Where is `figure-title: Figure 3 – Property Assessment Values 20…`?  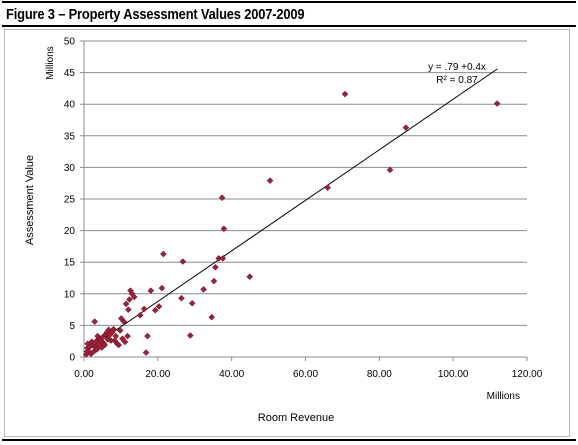
figure-title: Figure 3 – Property Assessment Values 20… is located at coordinates (155, 14).